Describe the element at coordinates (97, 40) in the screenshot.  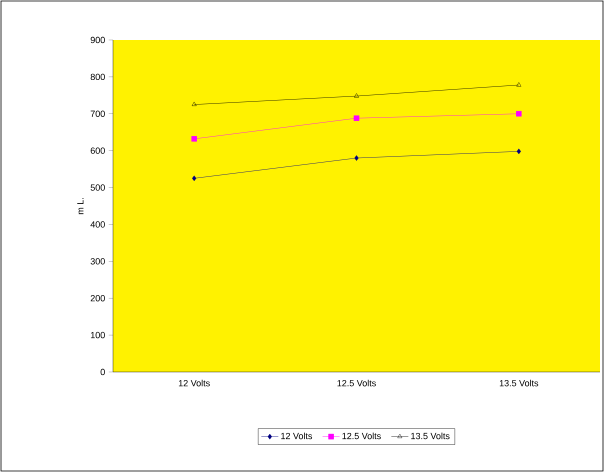
I see `y-tick-label: 900` at that location.